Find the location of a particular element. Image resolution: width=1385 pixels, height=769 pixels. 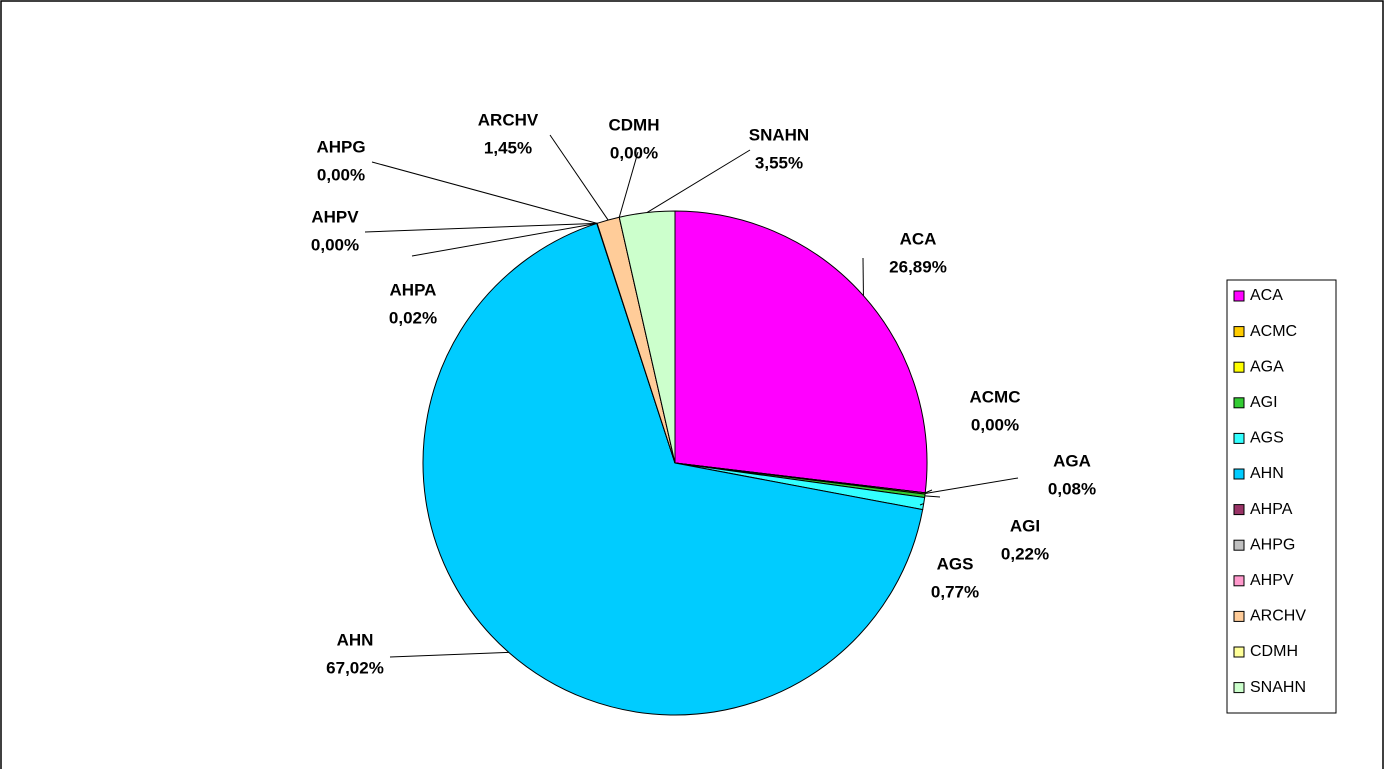

slice-name: AHN is located at coordinates (355, 639).